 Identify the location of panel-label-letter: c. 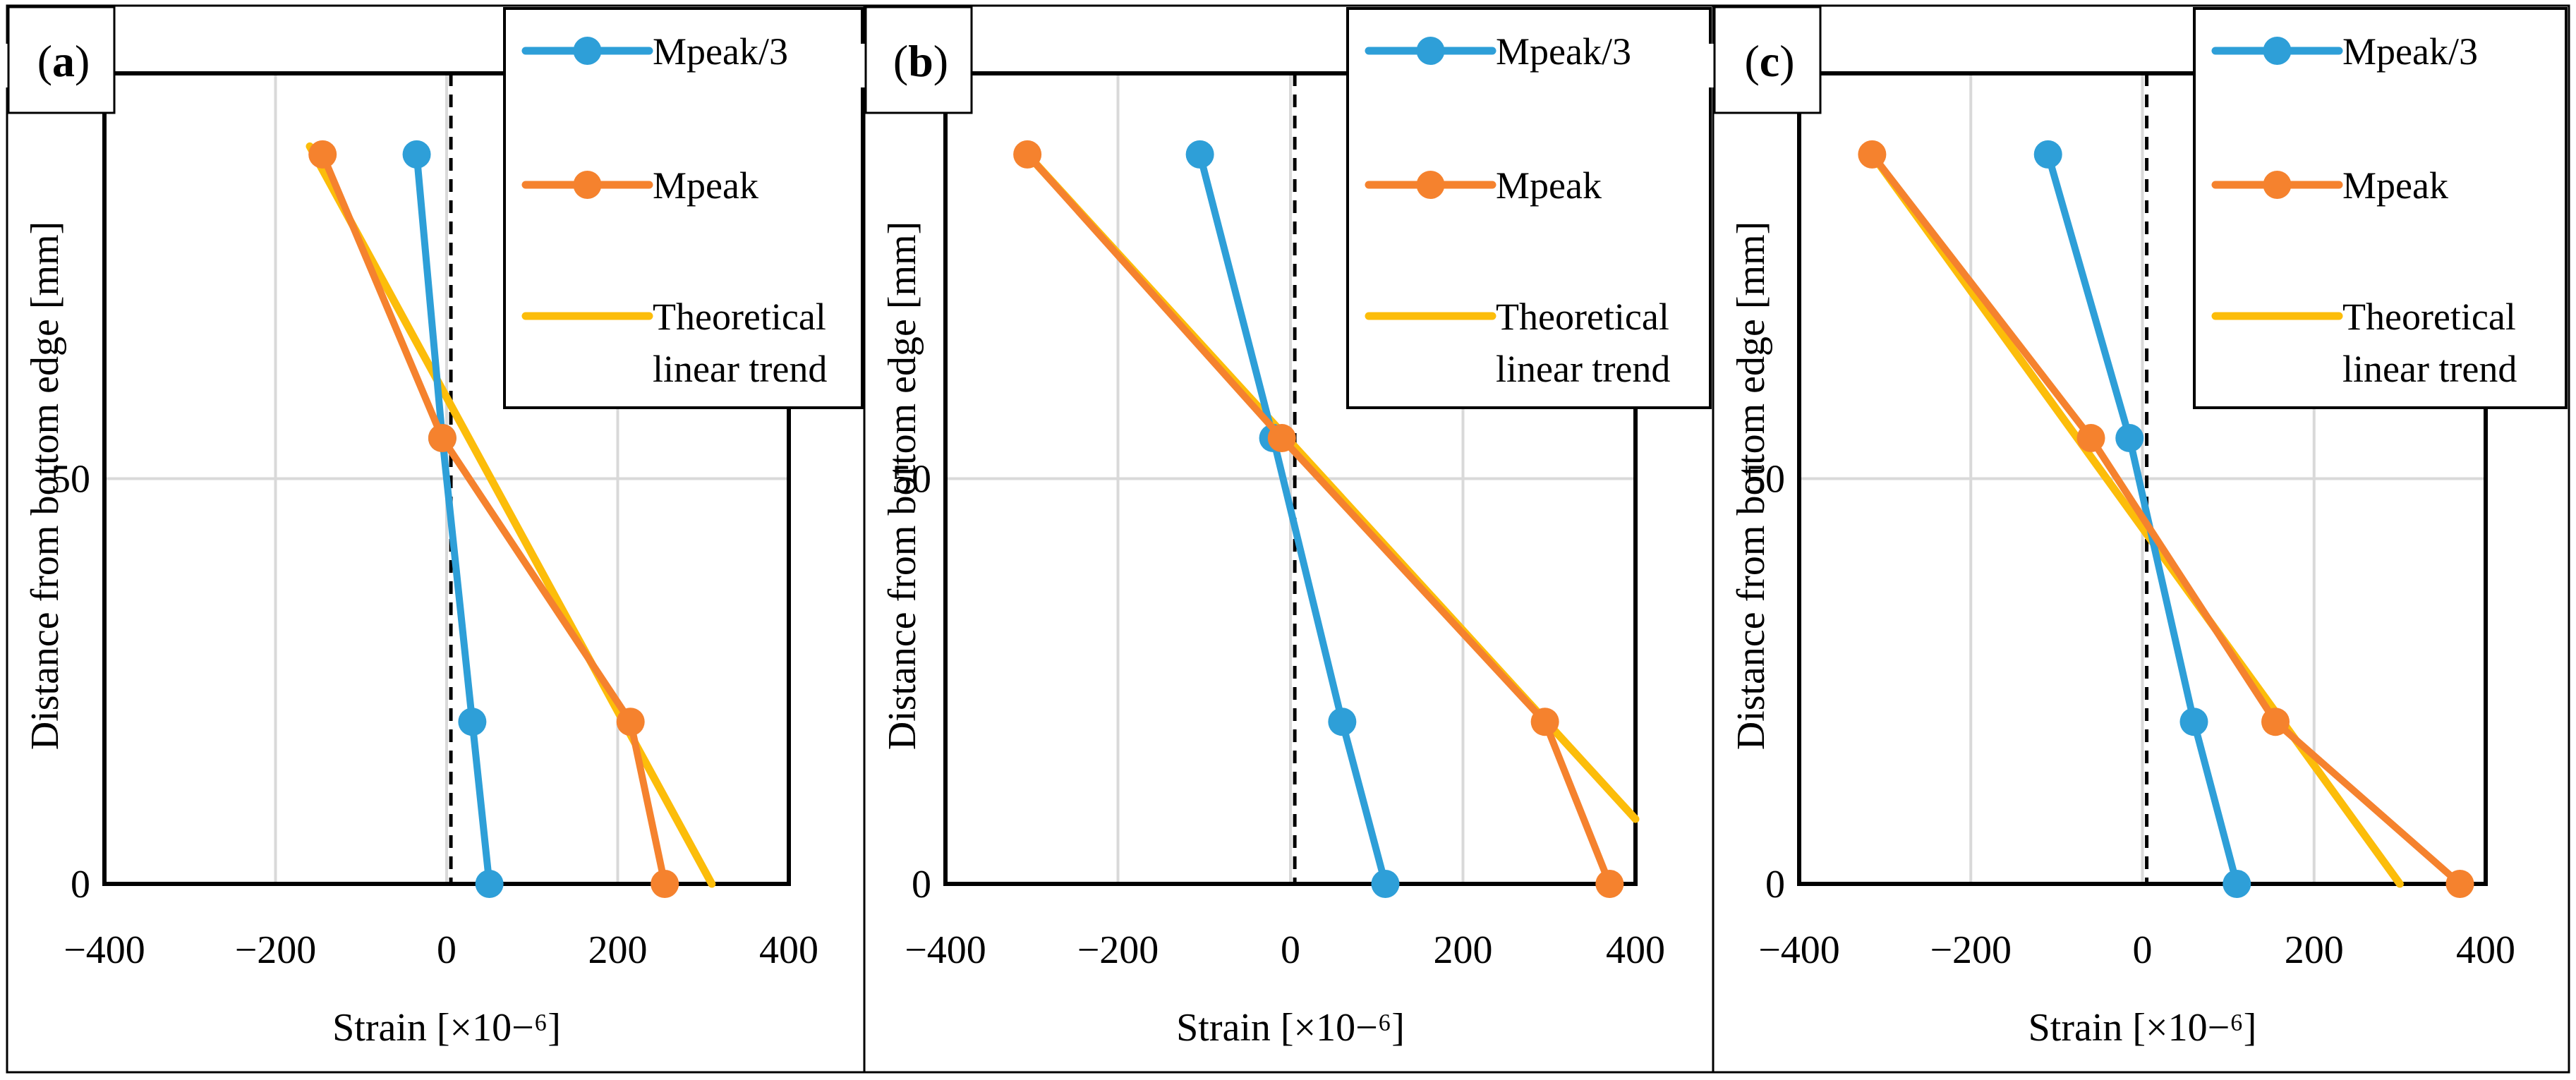
(1770, 61).